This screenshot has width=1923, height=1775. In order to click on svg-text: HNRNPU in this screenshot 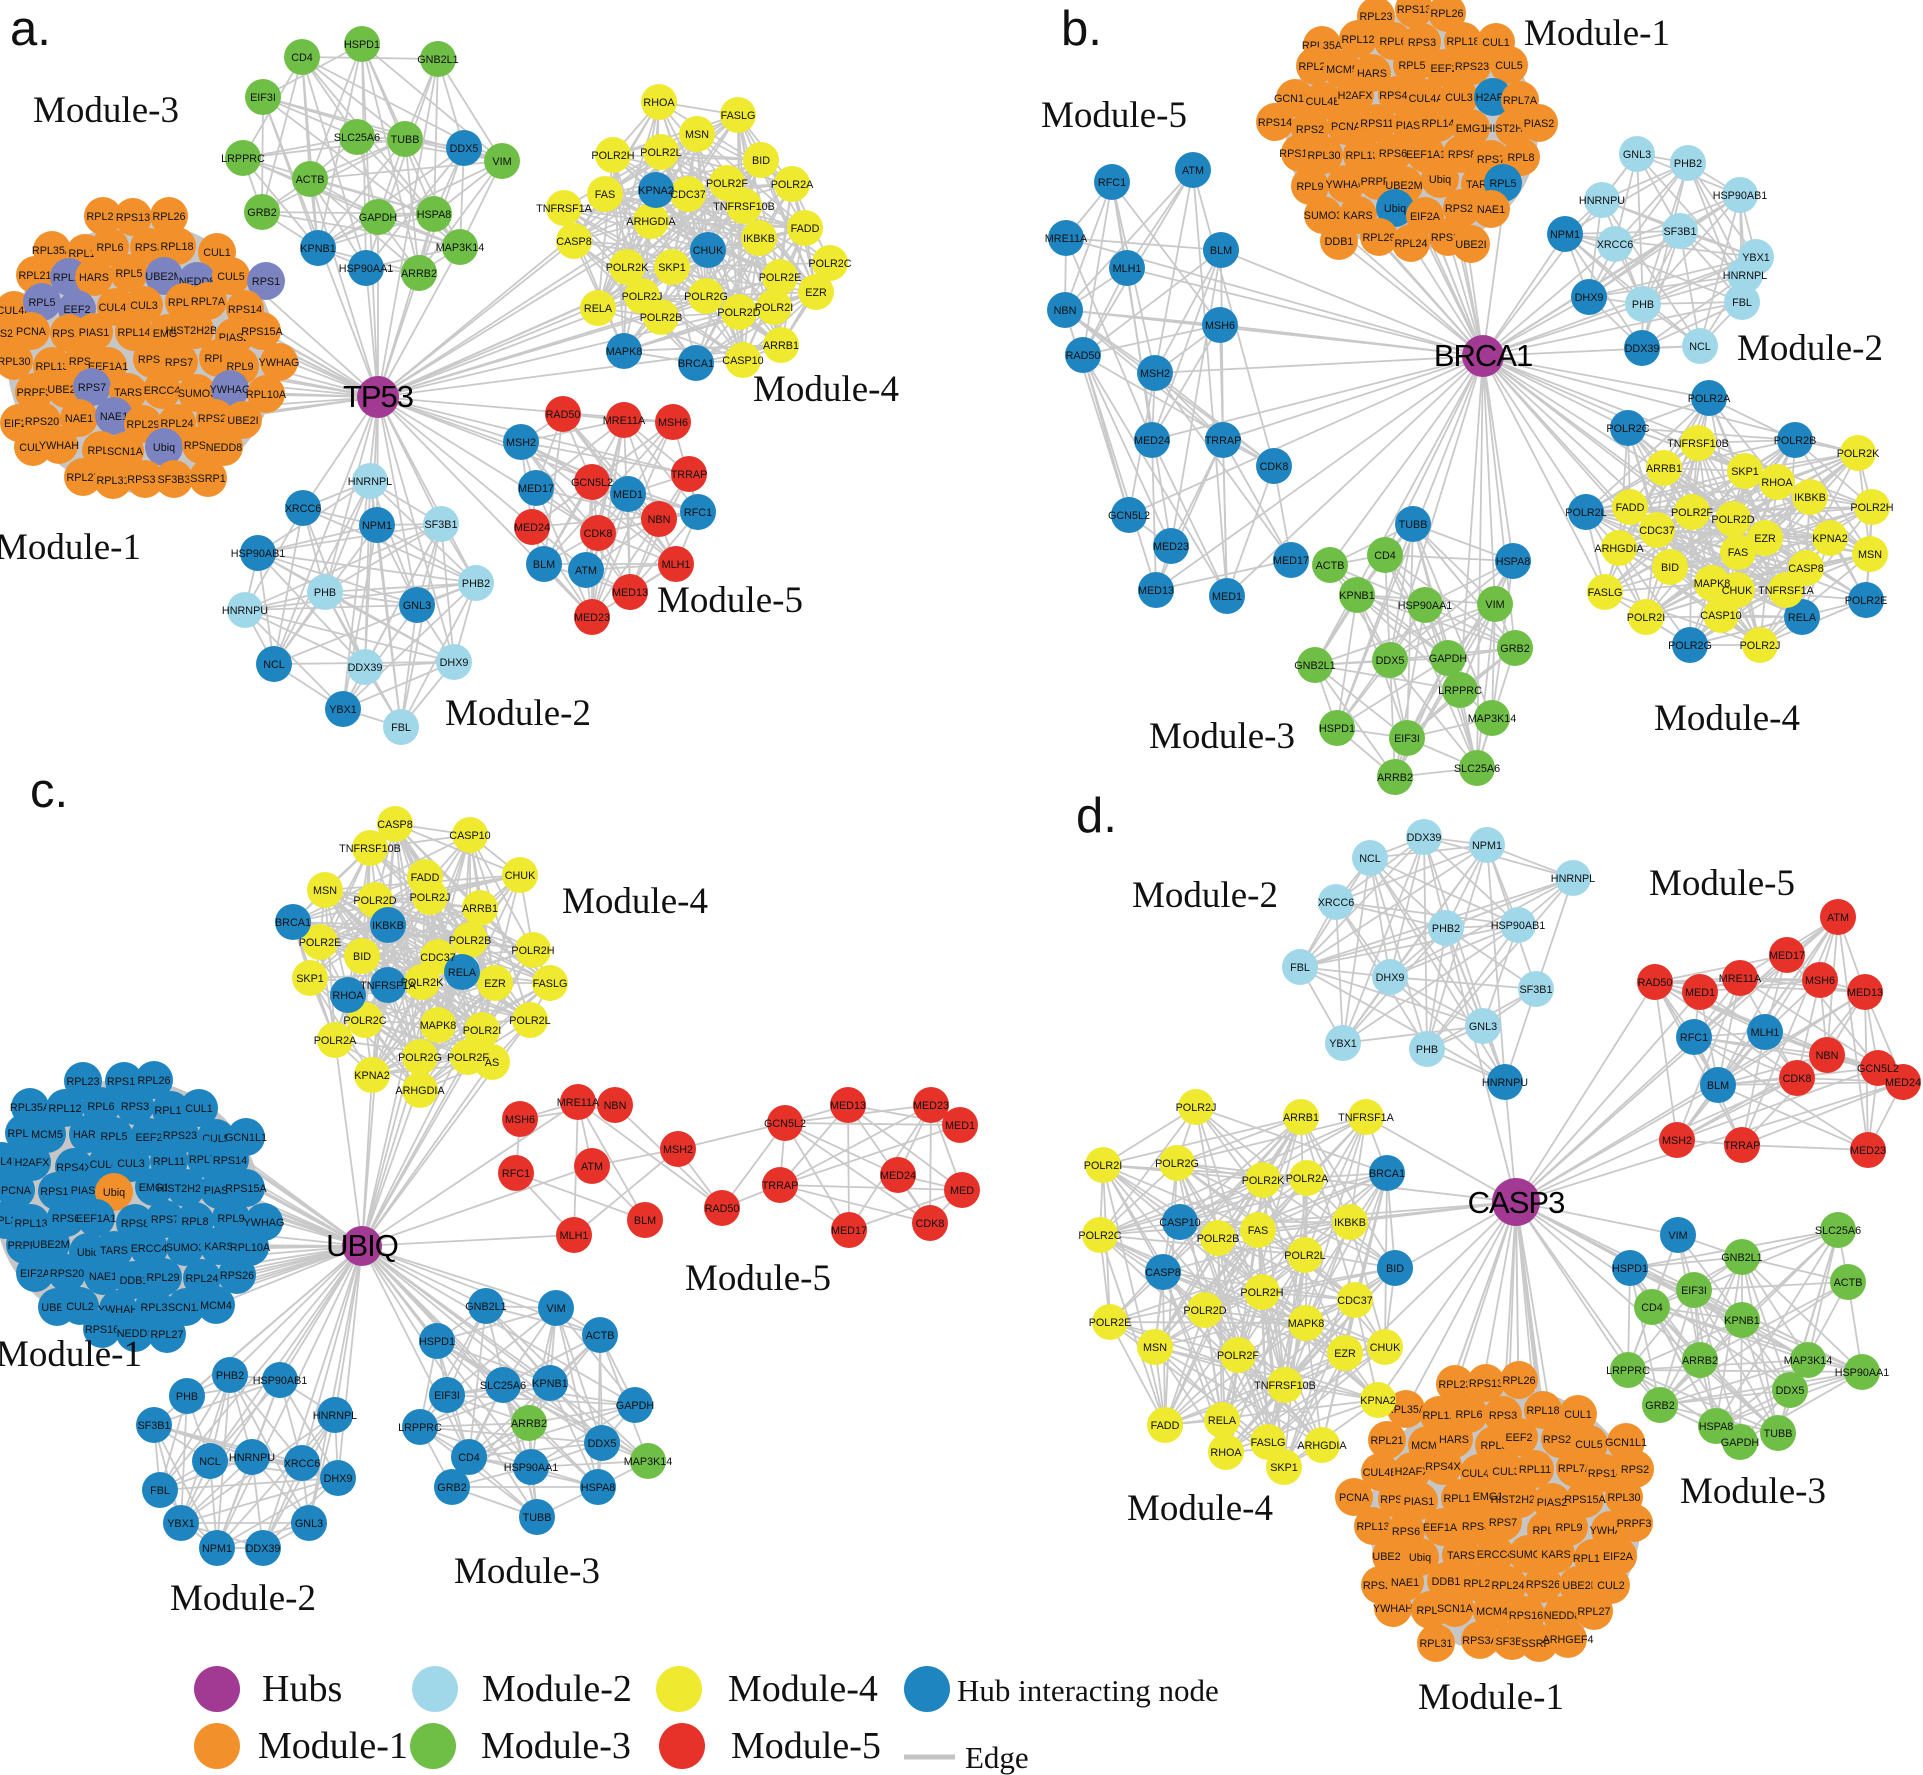, I will do `click(1602, 201)`.